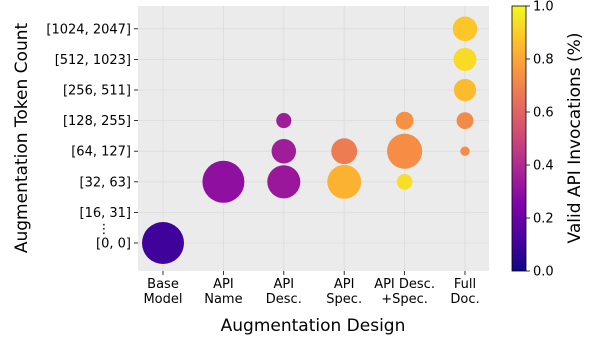  I want to click on x-tick-label: API Desc., so click(284, 292).